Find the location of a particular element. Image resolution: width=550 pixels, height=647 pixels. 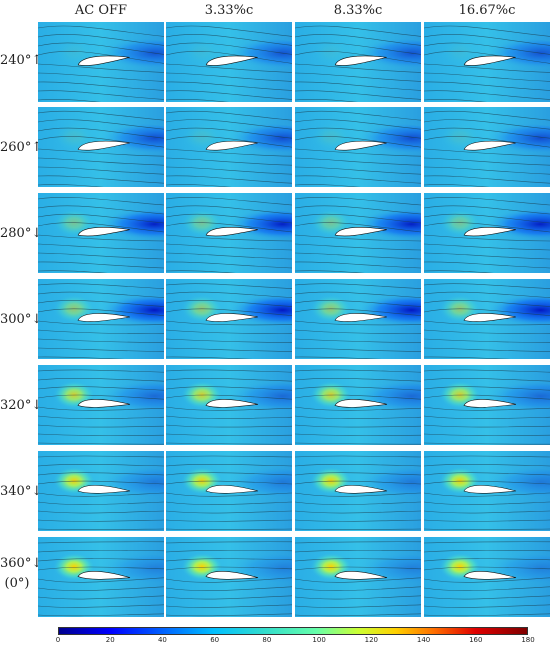

colorbar-tick-label: 0 is located at coordinates (58, 640).